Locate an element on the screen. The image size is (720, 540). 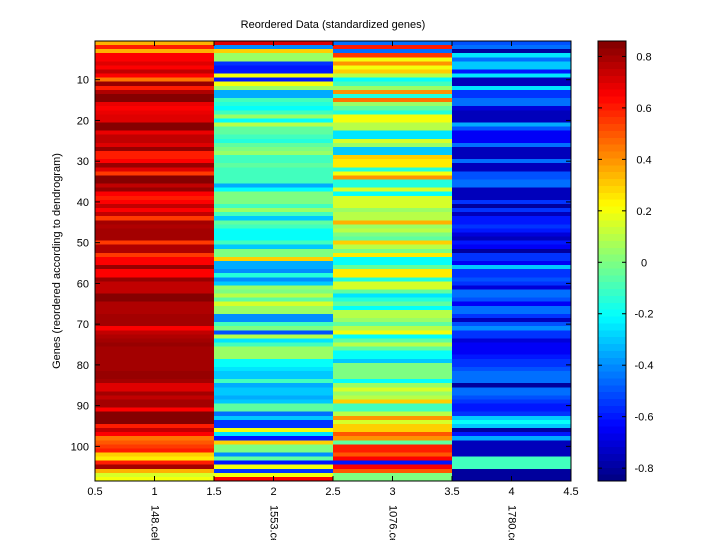
colorbar-tick-label: 0.4 is located at coordinates (643, 160).